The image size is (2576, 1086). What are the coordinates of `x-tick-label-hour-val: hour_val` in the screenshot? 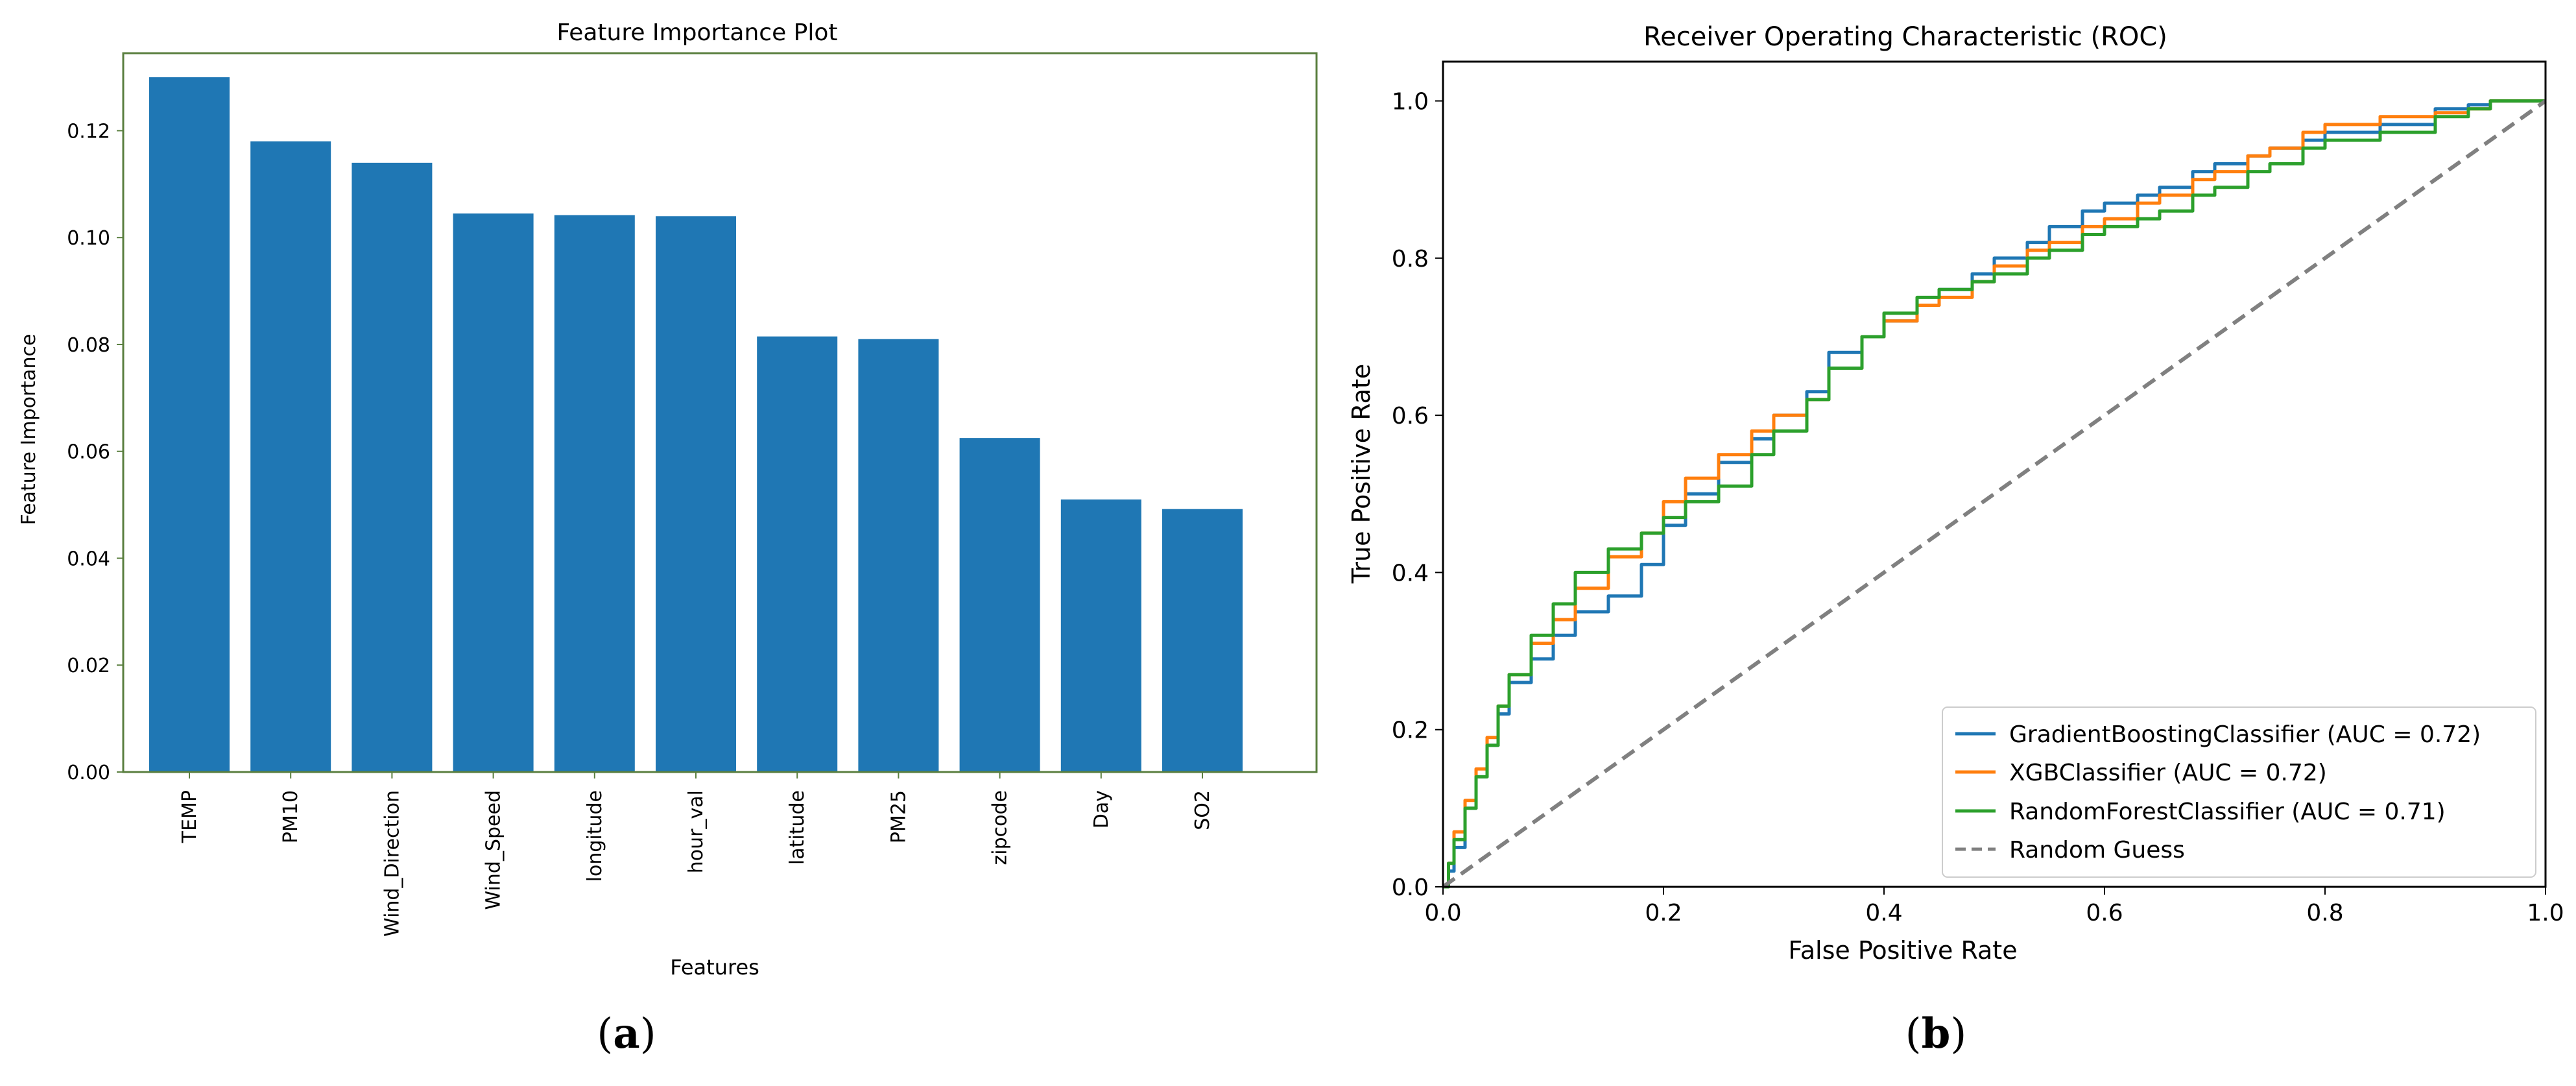 It's located at (696, 831).